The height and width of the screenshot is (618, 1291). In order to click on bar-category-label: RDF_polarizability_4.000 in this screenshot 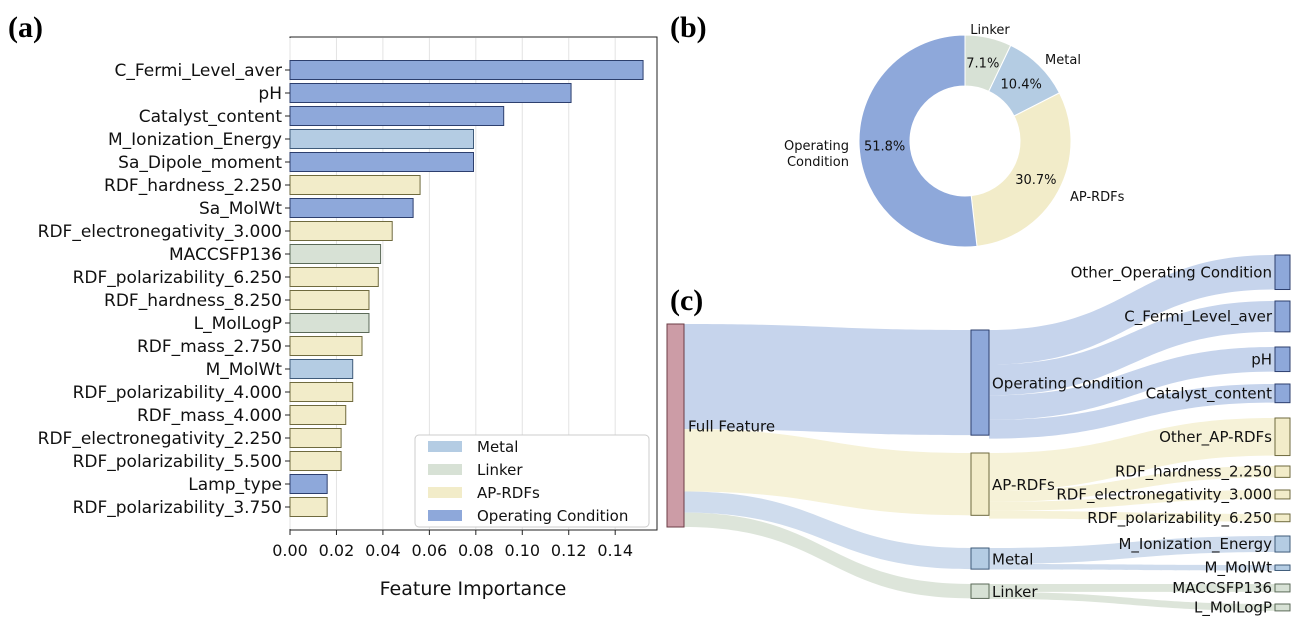, I will do `click(177, 393)`.